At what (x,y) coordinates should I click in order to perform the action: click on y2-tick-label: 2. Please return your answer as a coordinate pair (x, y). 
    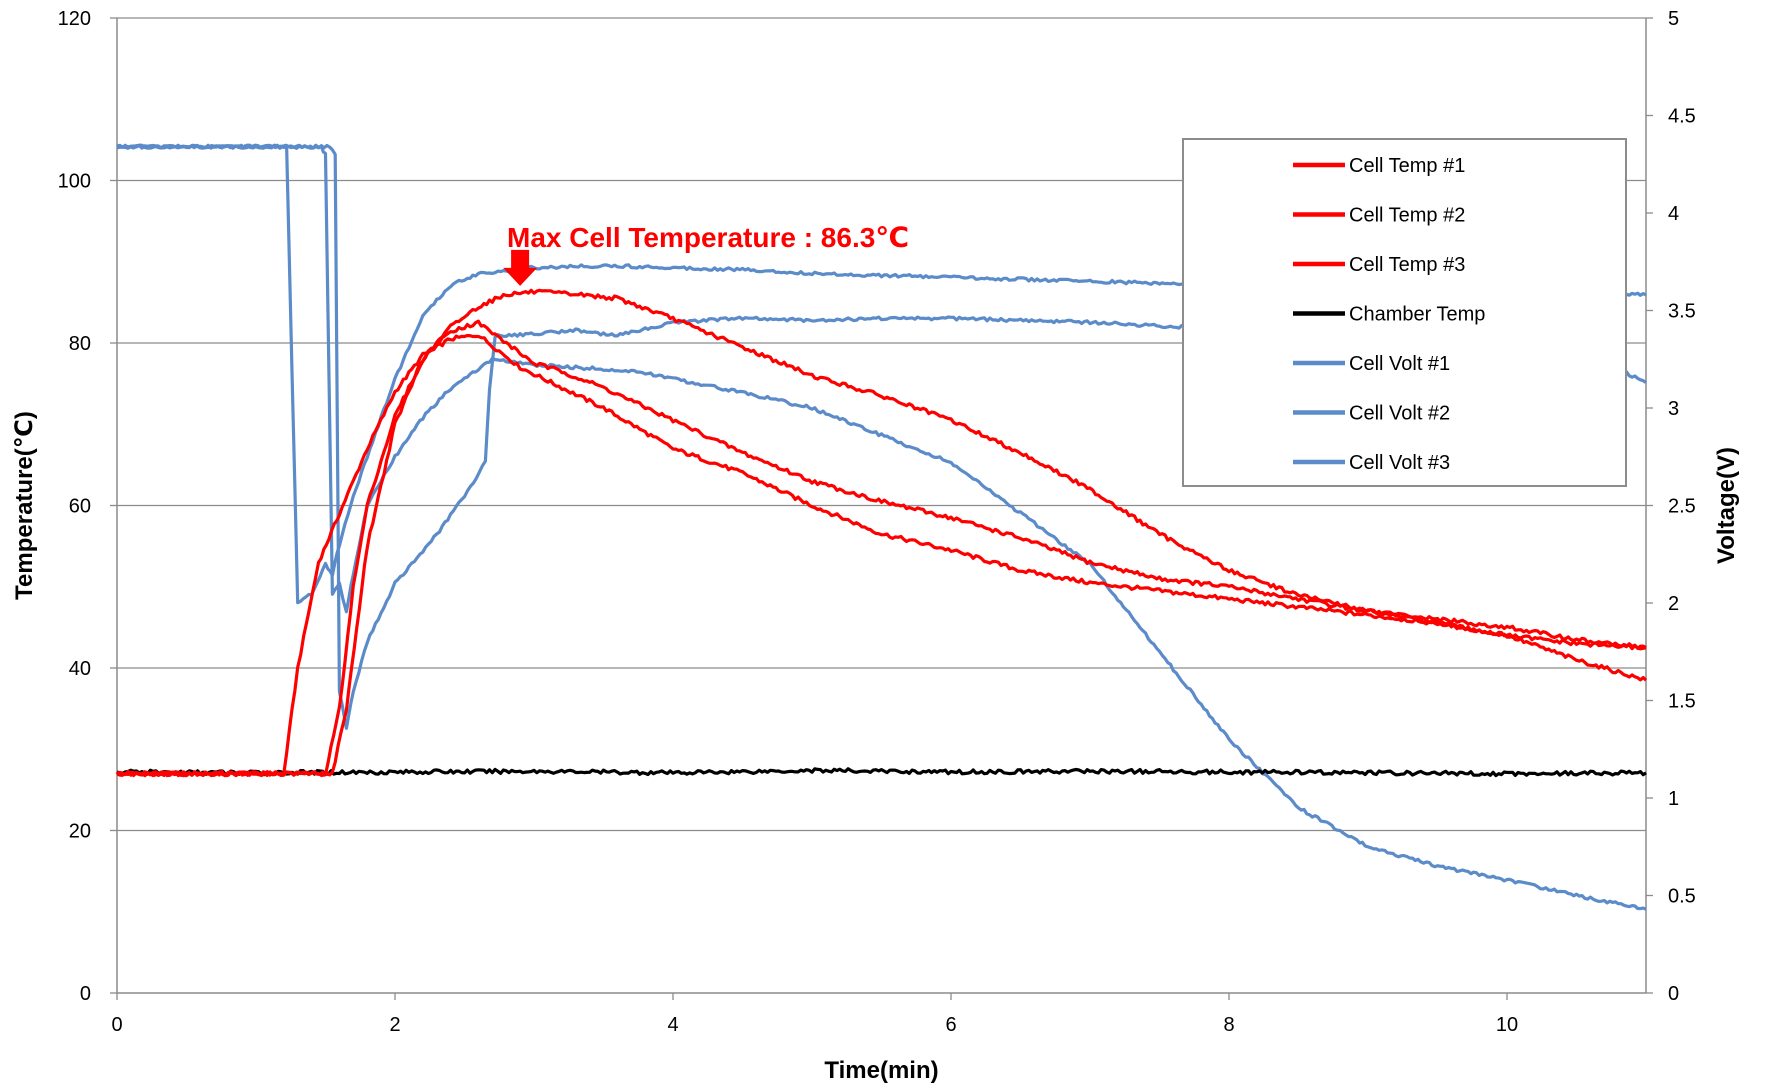
    Looking at the image, I should click on (1673, 604).